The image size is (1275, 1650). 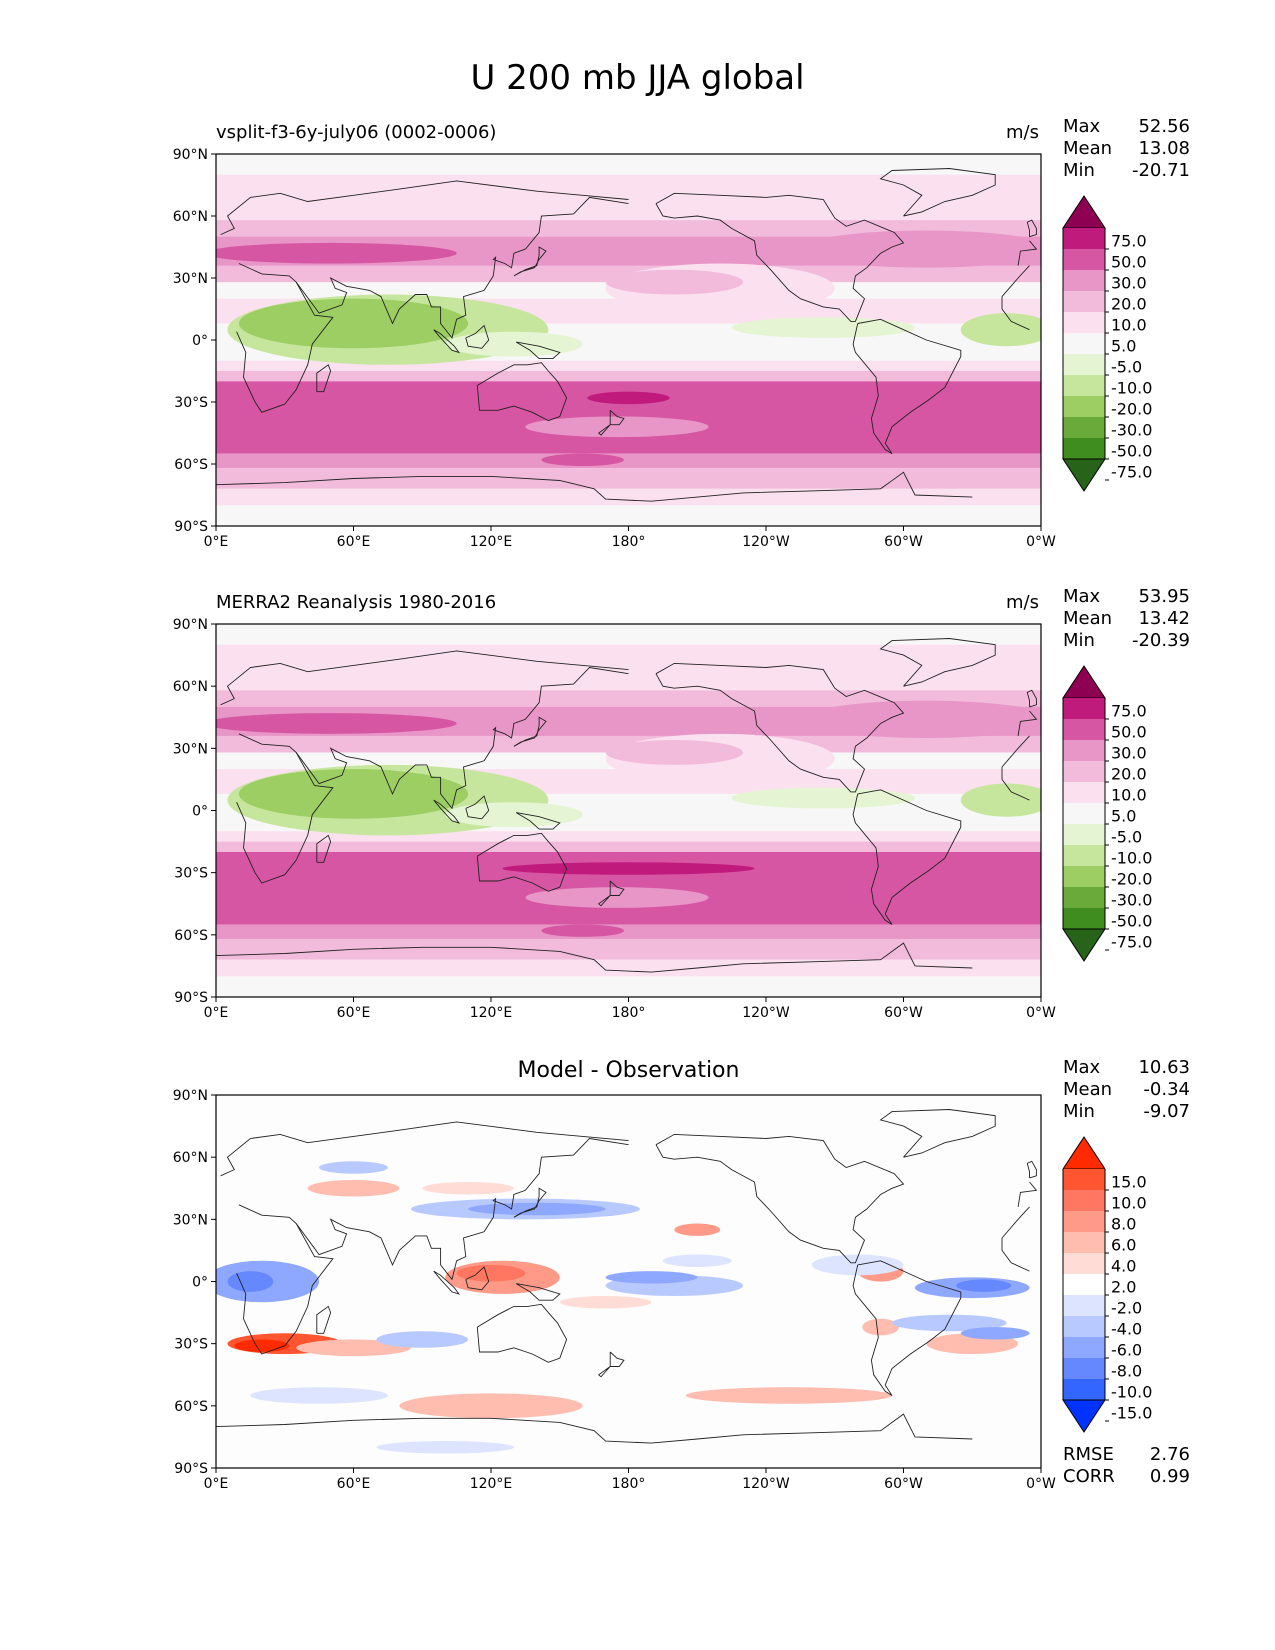 What do you see at coordinates (1164, 596) in the screenshot?
I see `panel-2-stat-value: 53.95` at bounding box center [1164, 596].